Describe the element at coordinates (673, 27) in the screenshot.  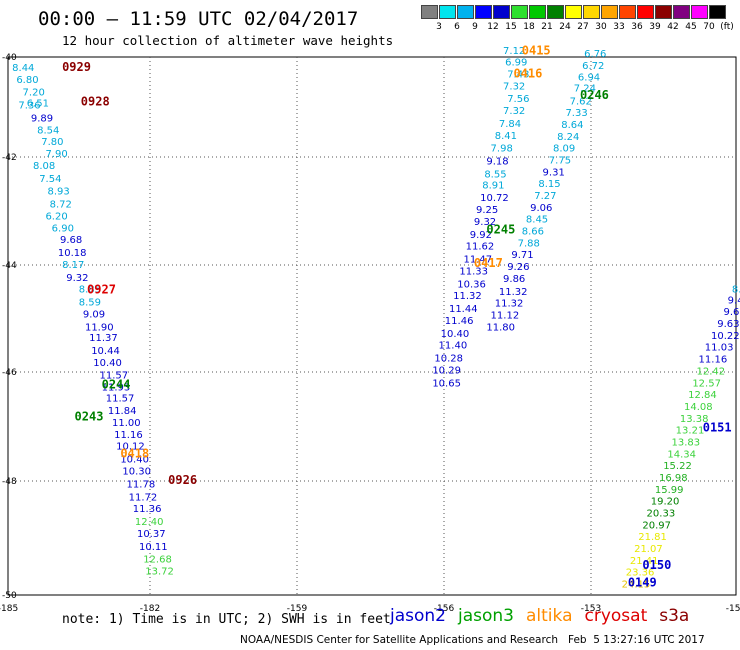
I see `legend-label: 42` at that location.